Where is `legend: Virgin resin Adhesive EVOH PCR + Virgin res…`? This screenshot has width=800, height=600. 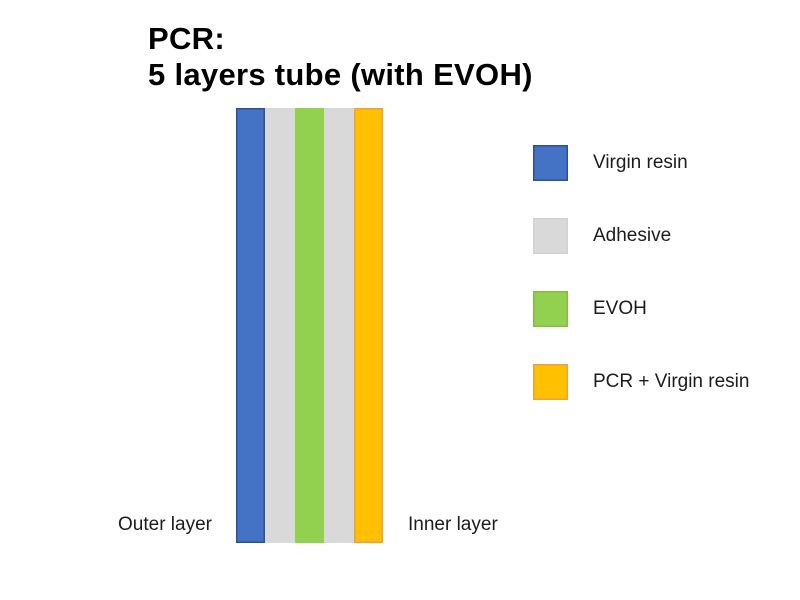
legend: Virgin resin Adhesive EVOH PCR + Virgin res… is located at coordinates (641, 272).